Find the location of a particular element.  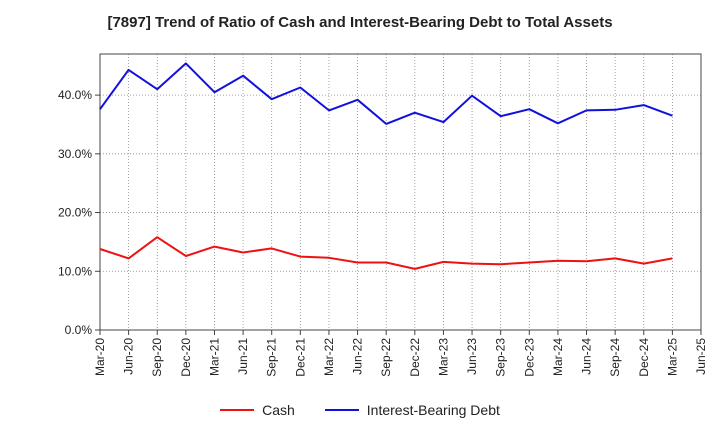

x-tick-label: Dec-24 is located at coordinates (644, 357).